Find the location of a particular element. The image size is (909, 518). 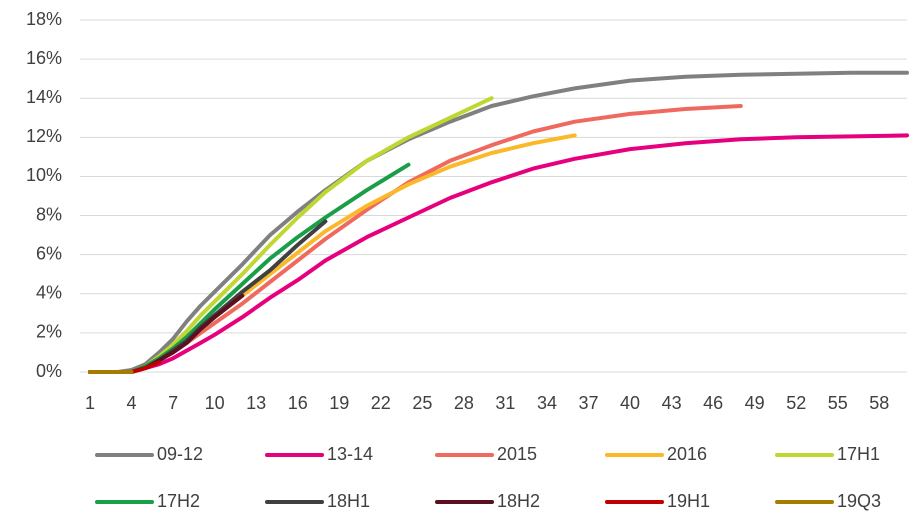

legend-label: 19Q3 is located at coordinates (859, 501).